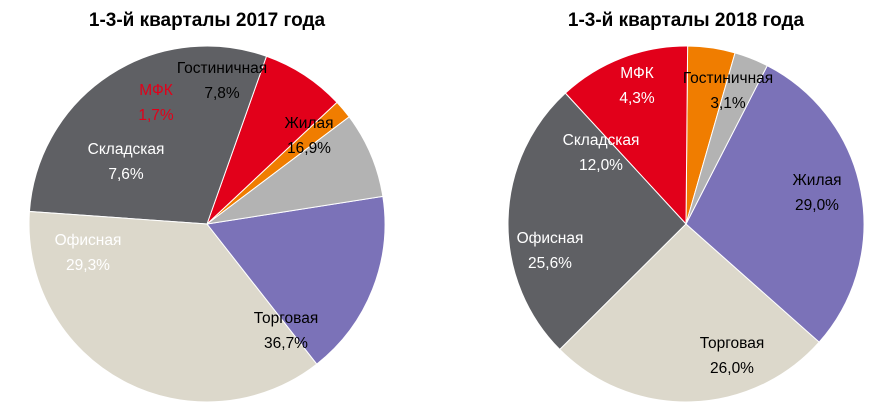 This screenshot has height=417, width=888. I want to click on slice-label-1-4: Складская, so click(601, 140).